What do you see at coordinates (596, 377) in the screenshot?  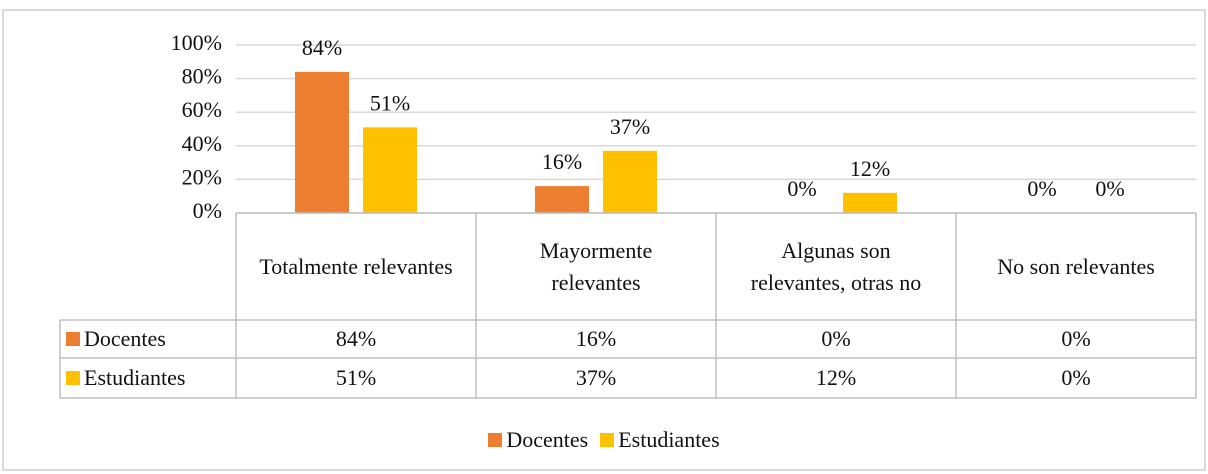 I see `table-value: 37%` at bounding box center [596, 377].